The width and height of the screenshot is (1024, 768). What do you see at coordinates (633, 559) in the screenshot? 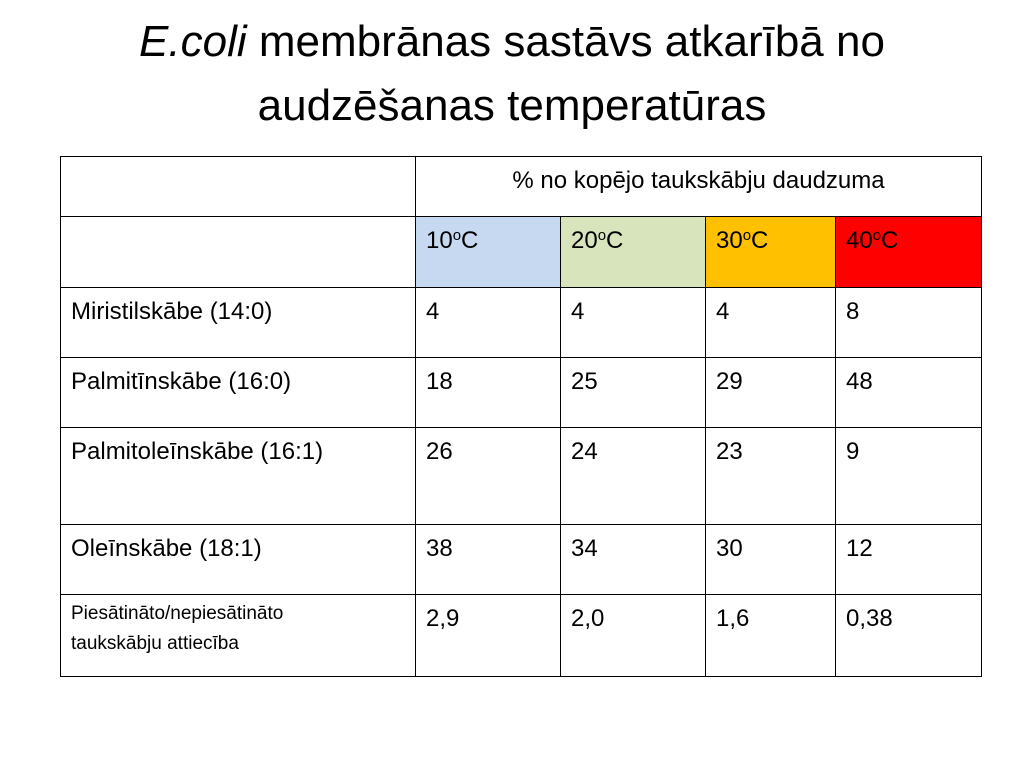
I see `value-cell: 34` at bounding box center [633, 559].